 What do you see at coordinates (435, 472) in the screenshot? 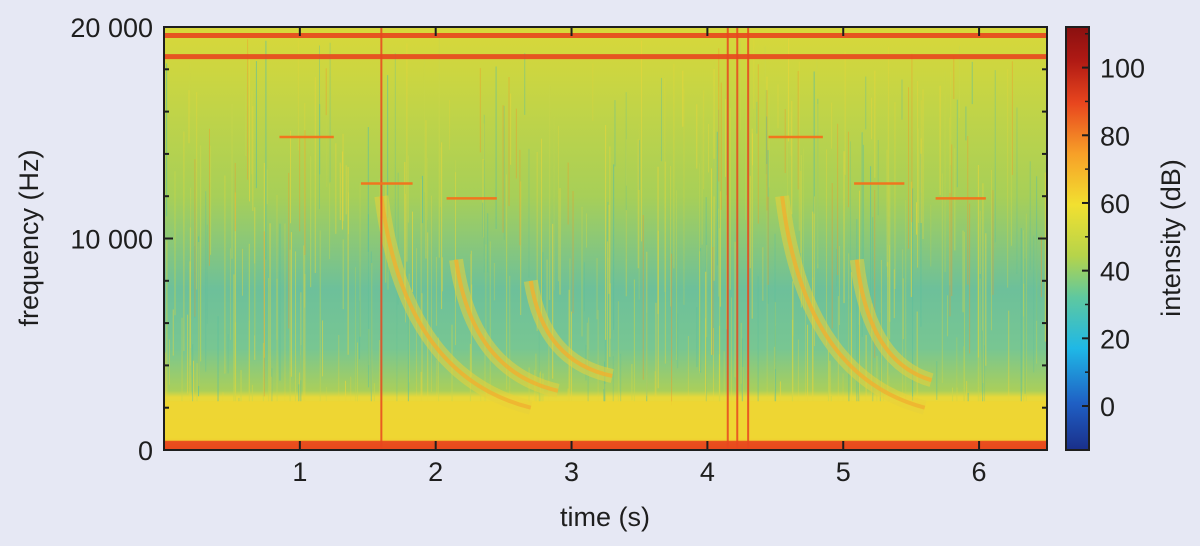
I see `x-tick-label: 2` at bounding box center [435, 472].